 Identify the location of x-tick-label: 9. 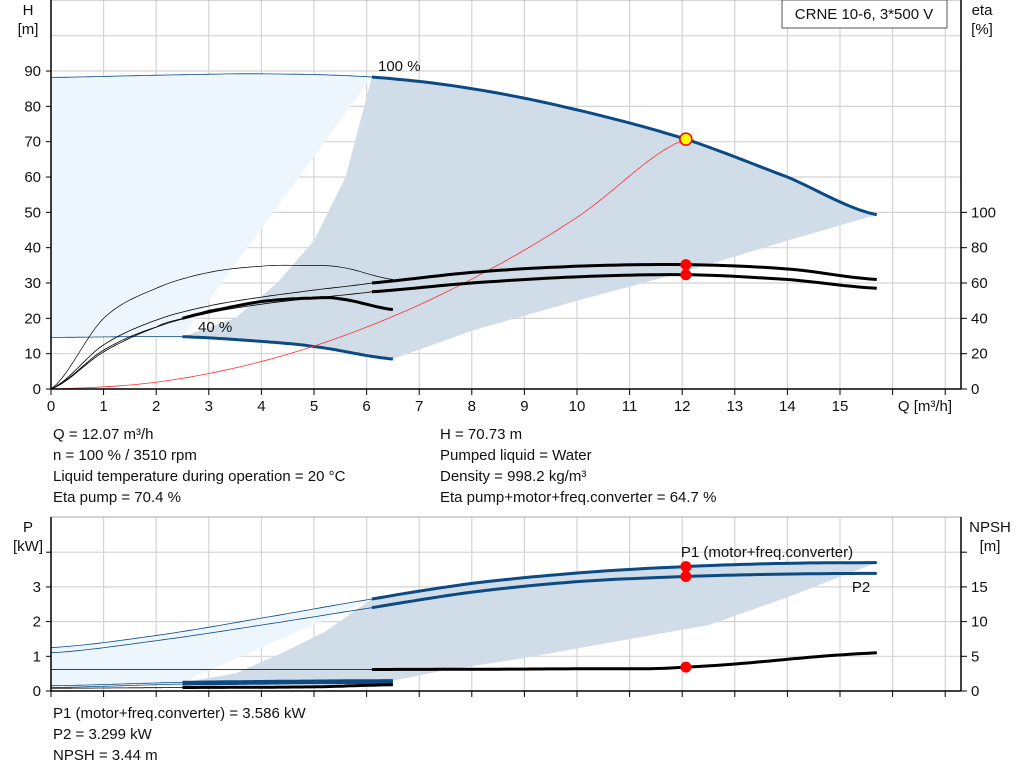
(524, 406).